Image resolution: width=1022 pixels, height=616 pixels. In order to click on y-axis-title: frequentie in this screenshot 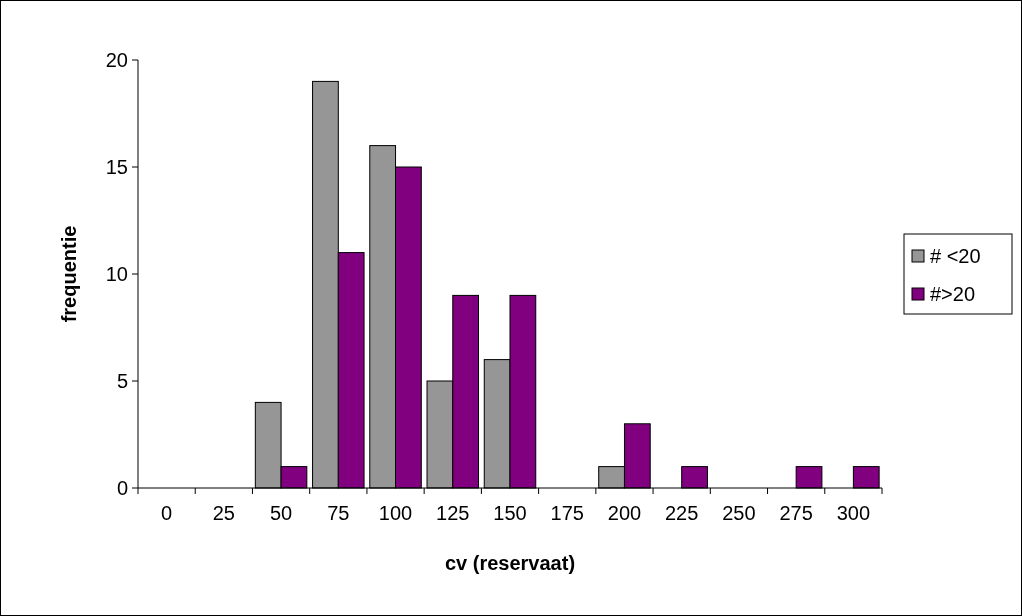, I will do `click(69, 274)`.